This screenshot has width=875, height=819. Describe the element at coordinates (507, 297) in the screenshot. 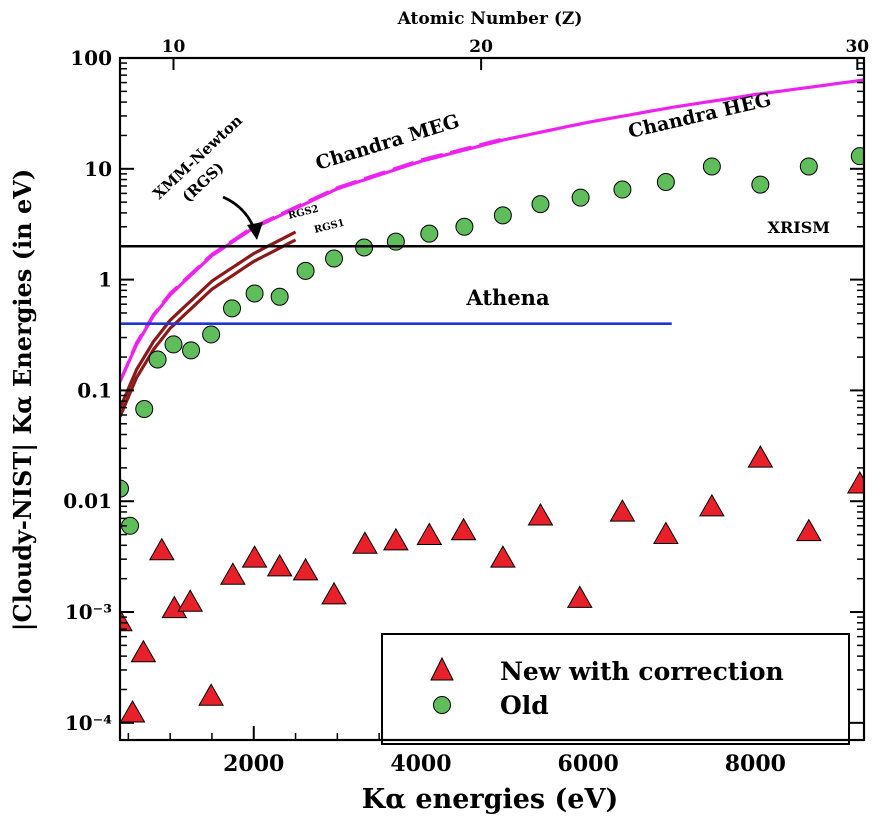

I see `athena-label: Athena` at that location.